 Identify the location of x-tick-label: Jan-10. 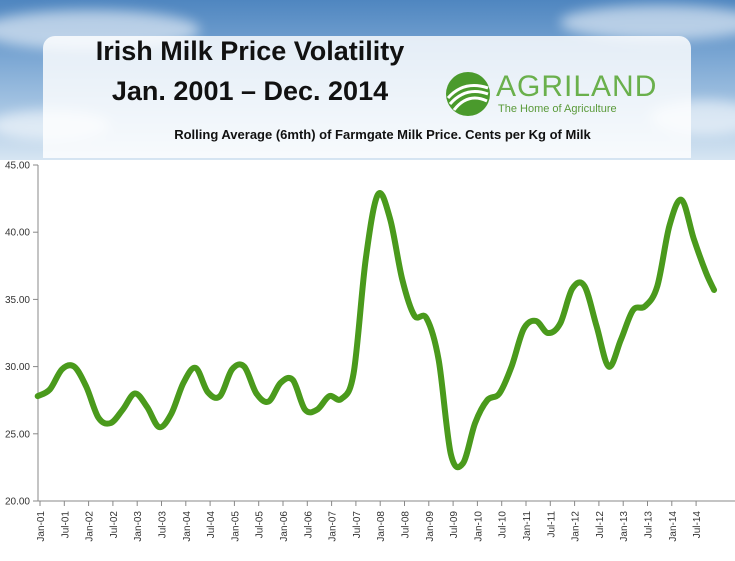
(478, 526).